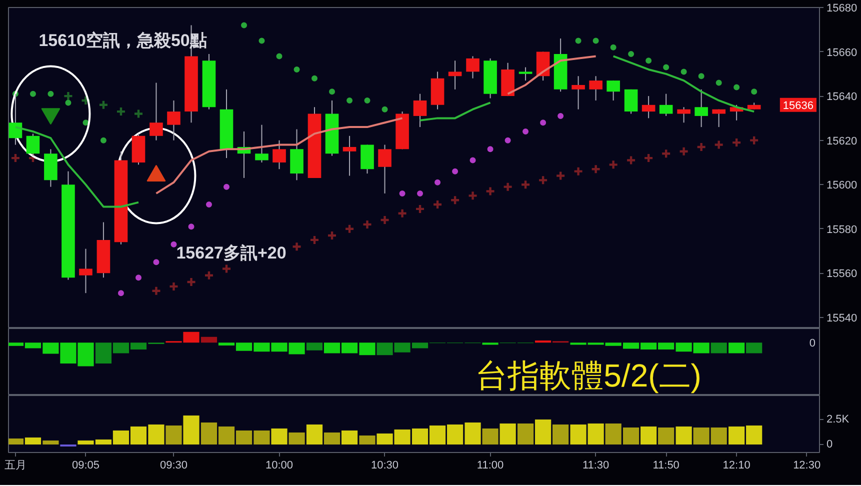 This screenshot has height=486, width=861. Describe the element at coordinates (589, 376) in the screenshot. I see `annotation: 台指軟體5/2(二)` at that location.